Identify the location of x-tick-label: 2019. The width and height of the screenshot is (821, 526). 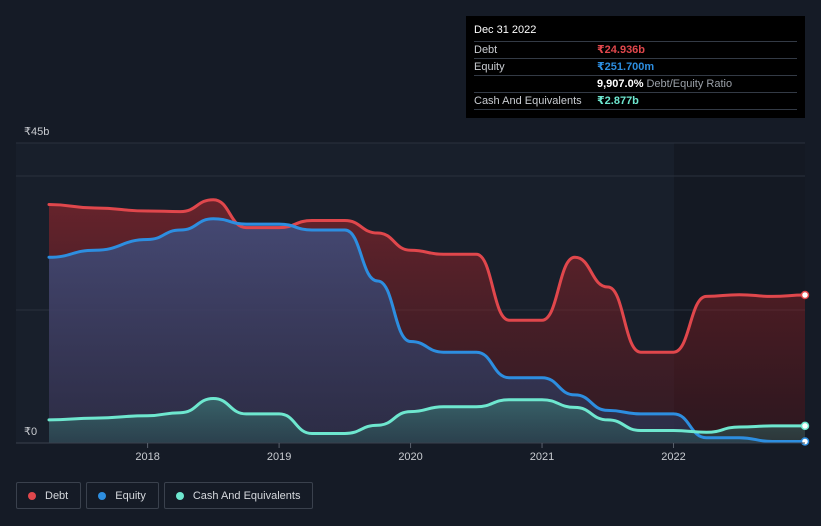
(279, 457).